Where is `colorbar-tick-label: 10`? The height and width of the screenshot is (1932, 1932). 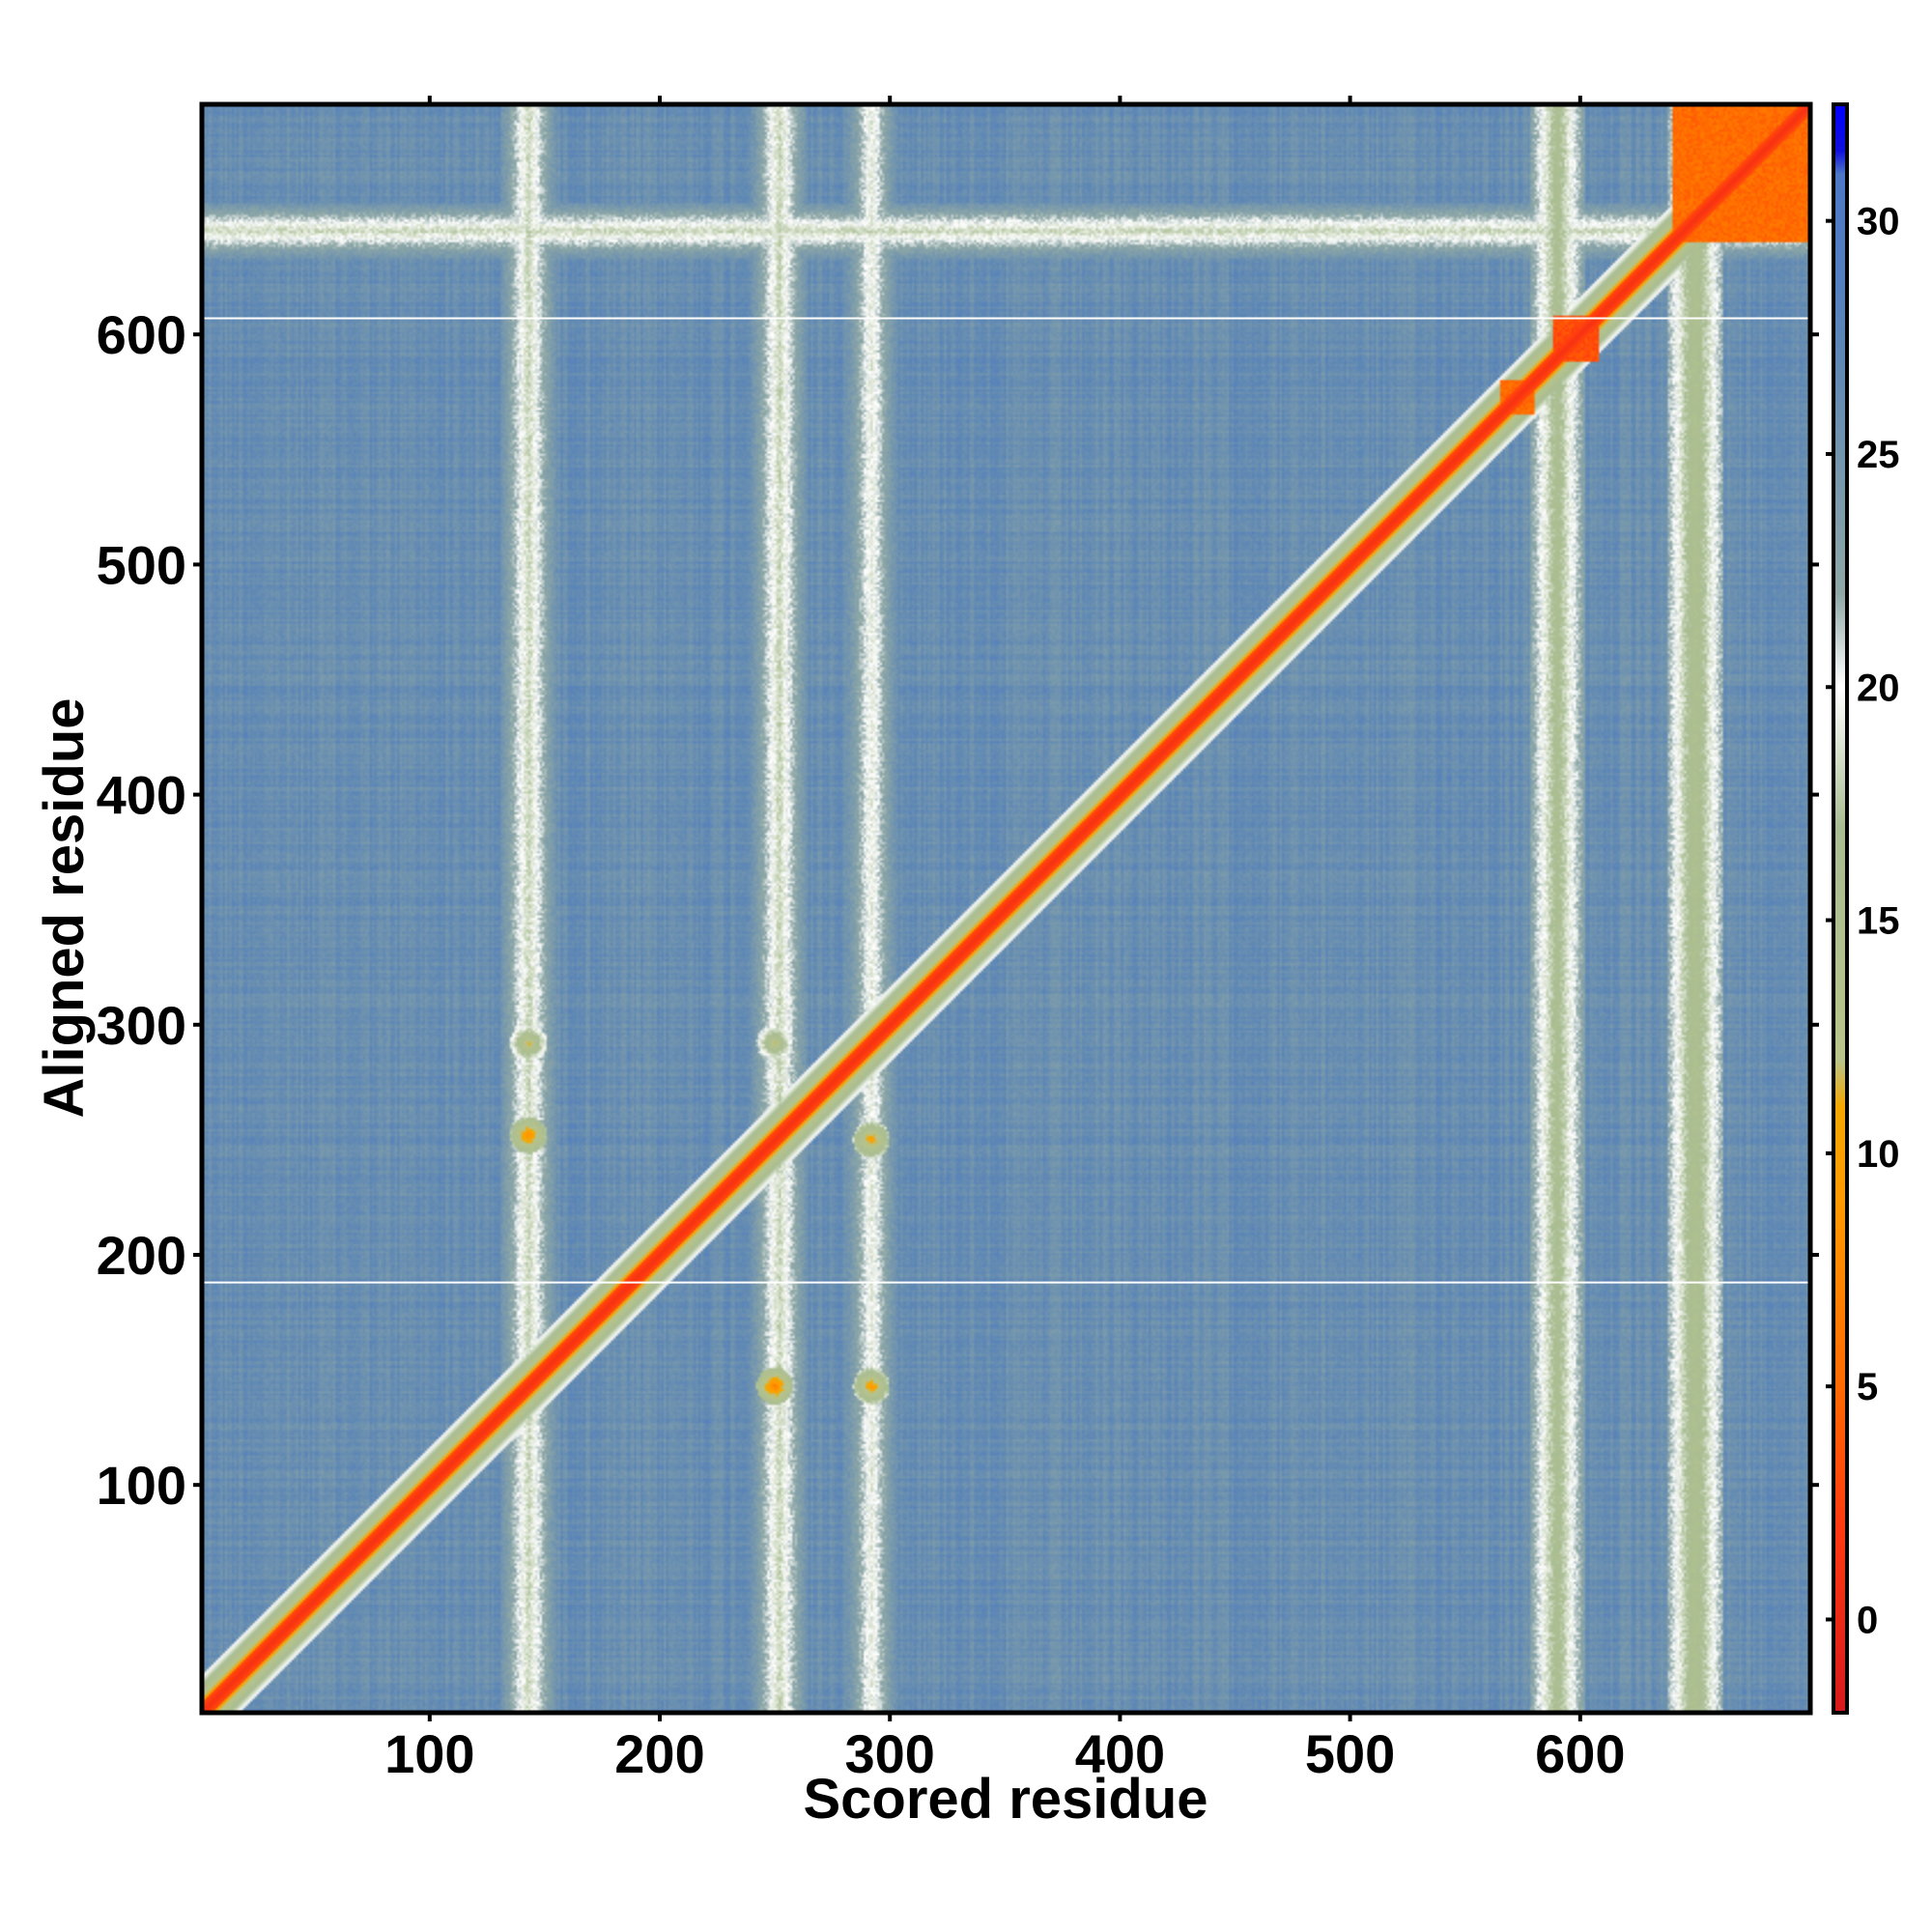 colorbar-tick-label: 10 is located at coordinates (1878, 1154).